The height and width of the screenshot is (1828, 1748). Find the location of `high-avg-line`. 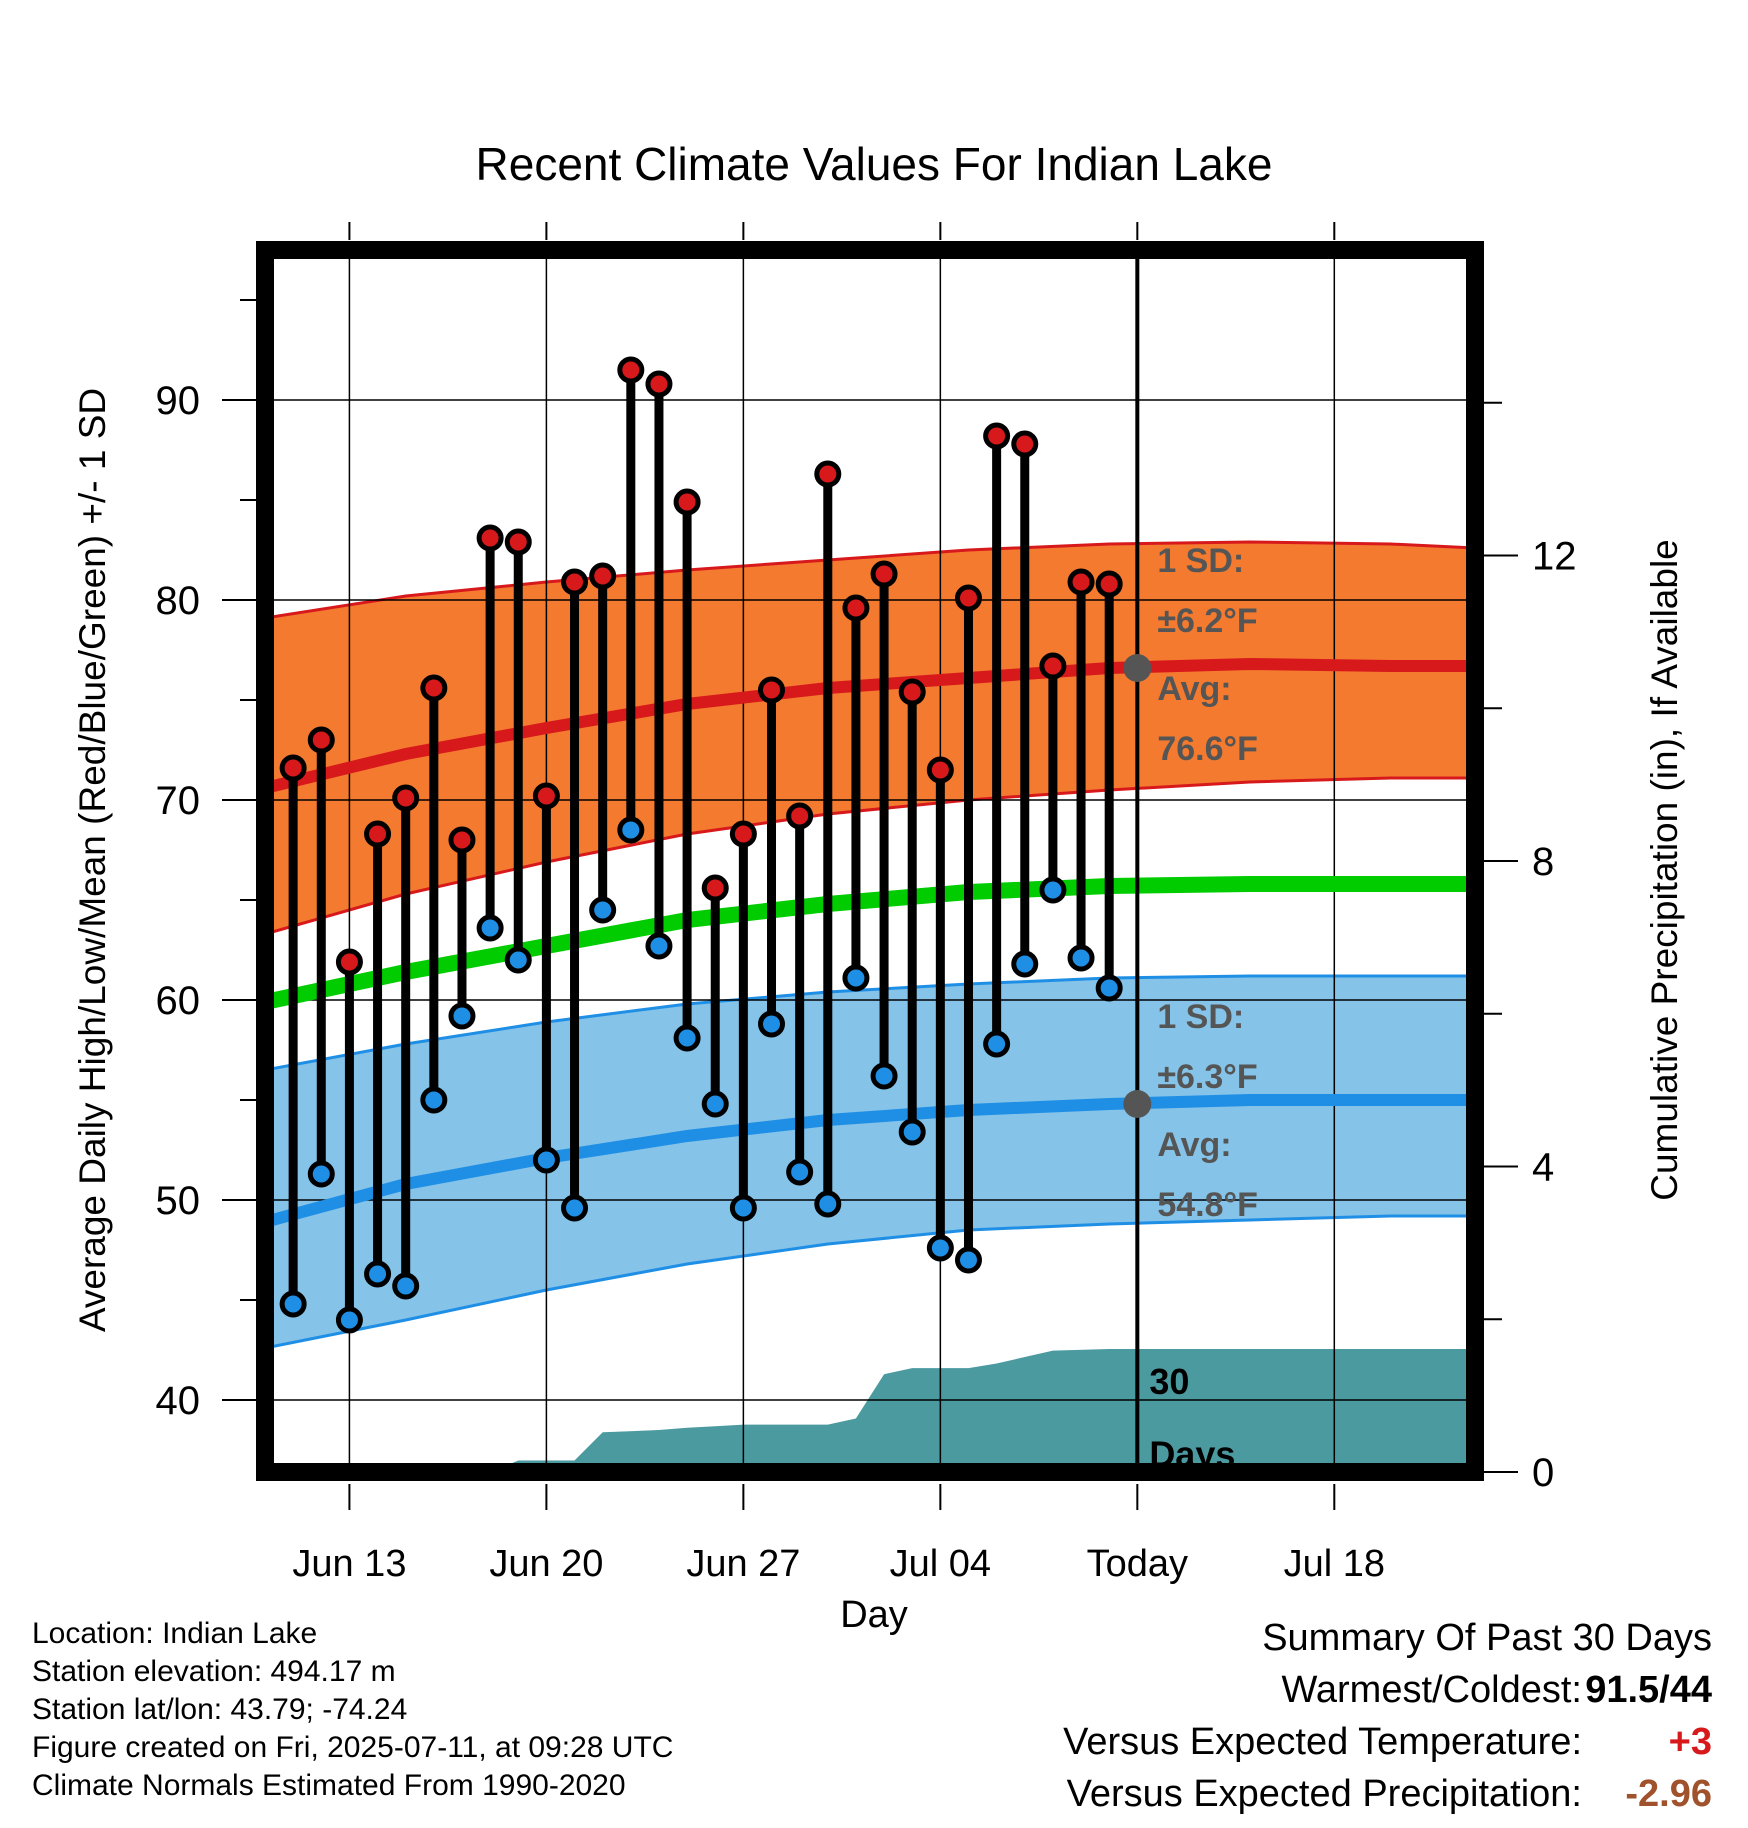

high-avg-line is located at coordinates (870, 725).